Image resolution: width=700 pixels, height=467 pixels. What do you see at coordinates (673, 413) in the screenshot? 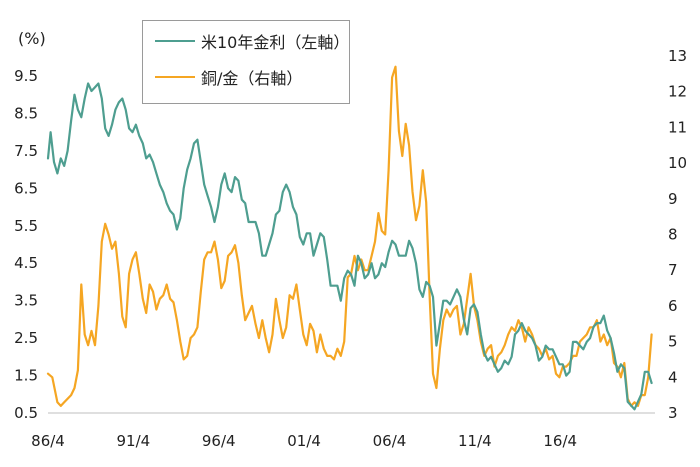
I see `right-tick-label: 3` at bounding box center [673, 413].